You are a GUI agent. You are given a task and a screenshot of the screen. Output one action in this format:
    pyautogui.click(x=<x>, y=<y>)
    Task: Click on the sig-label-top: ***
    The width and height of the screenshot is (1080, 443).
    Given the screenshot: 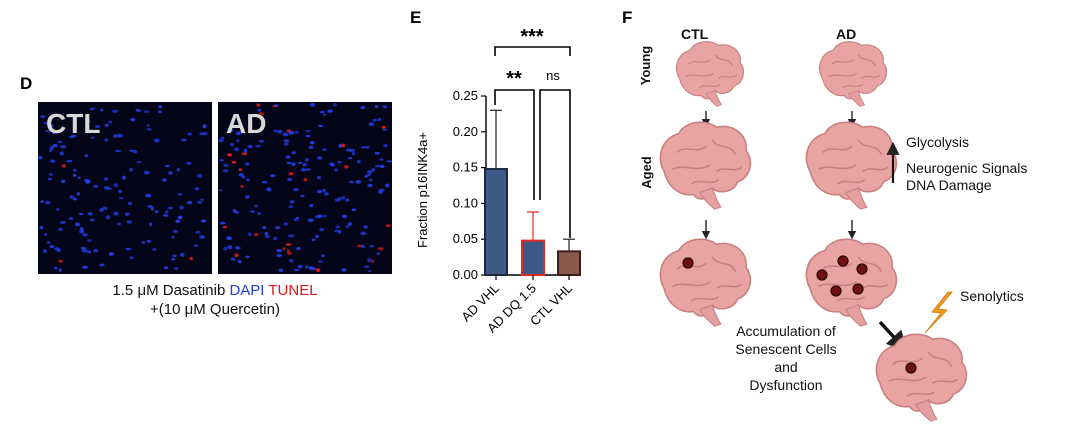 What is the action you would take?
    pyautogui.click(x=532, y=37)
    